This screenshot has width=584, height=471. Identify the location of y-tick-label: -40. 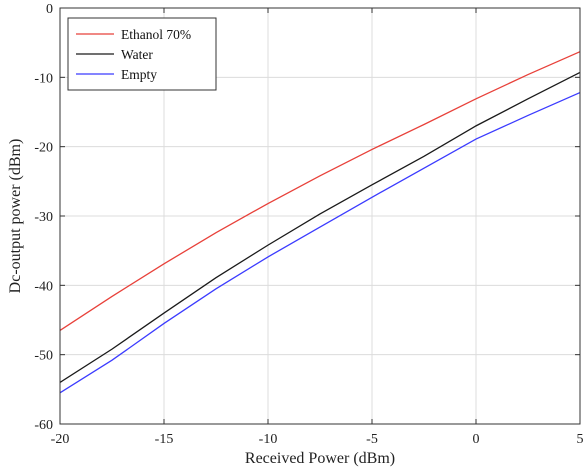
(43, 286).